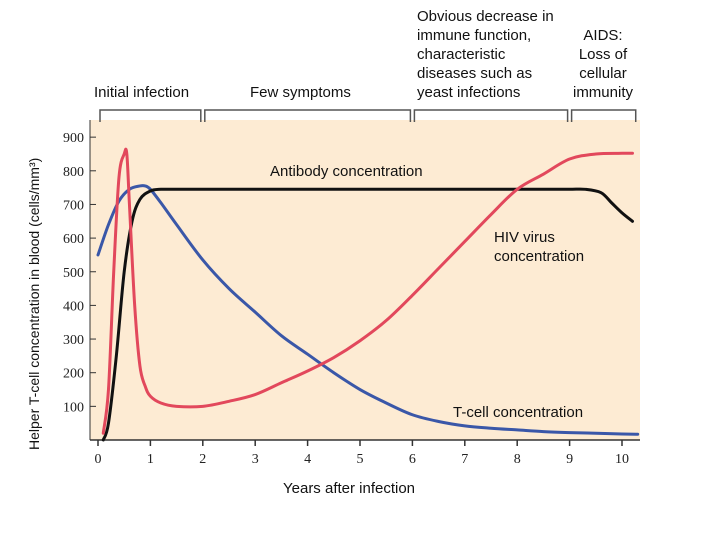 The image size is (720, 540). What do you see at coordinates (73, 138) in the screenshot?
I see `y-tick-label: 900` at bounding box center [73, 138].